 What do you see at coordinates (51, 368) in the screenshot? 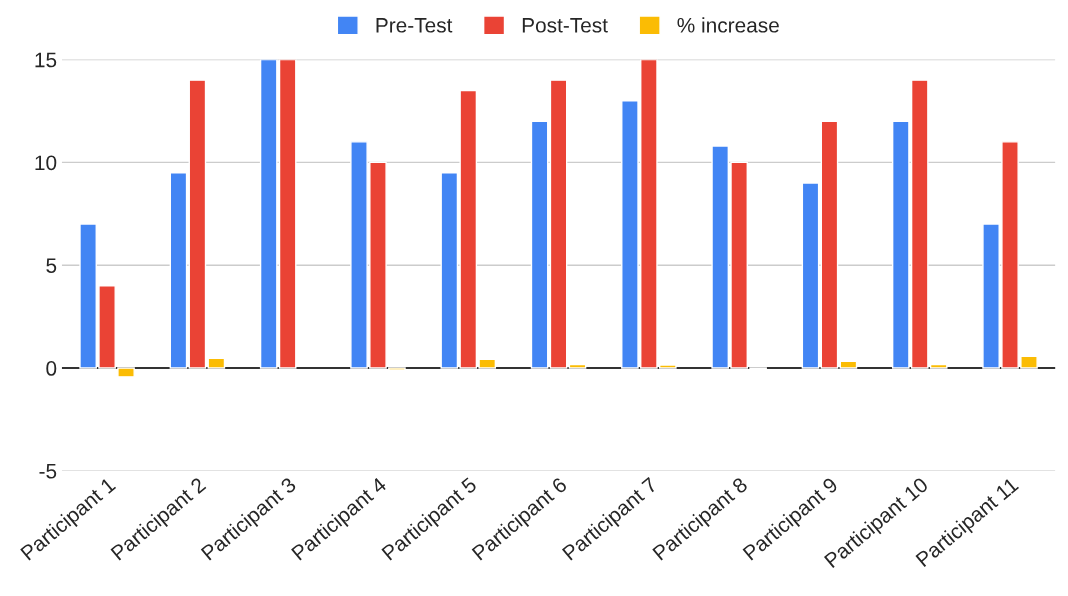
I see `y-tick-label: 0` at bounding box center [51, 368].